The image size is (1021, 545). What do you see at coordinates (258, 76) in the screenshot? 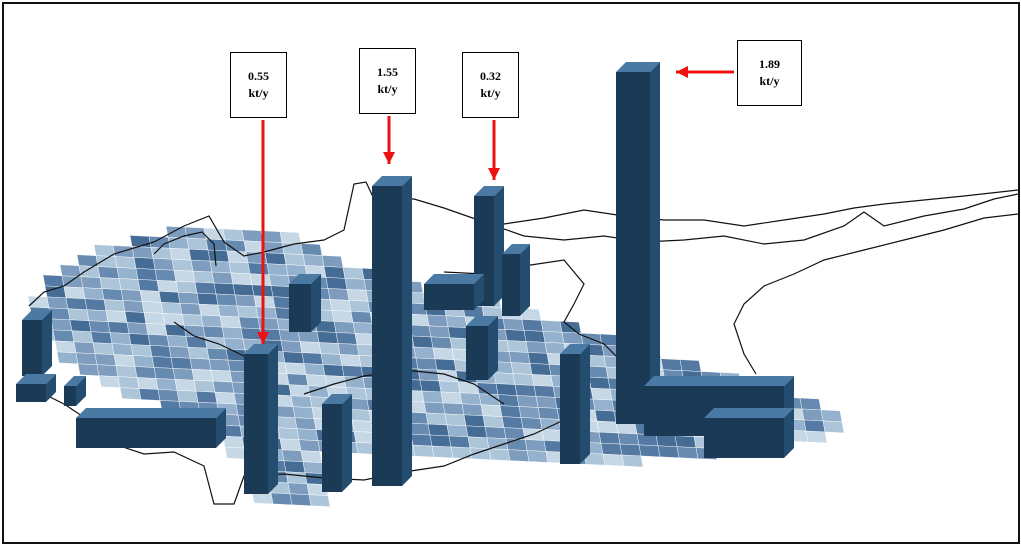
I see `callout-value-1: 0.55` at bounding box center [258, 76].